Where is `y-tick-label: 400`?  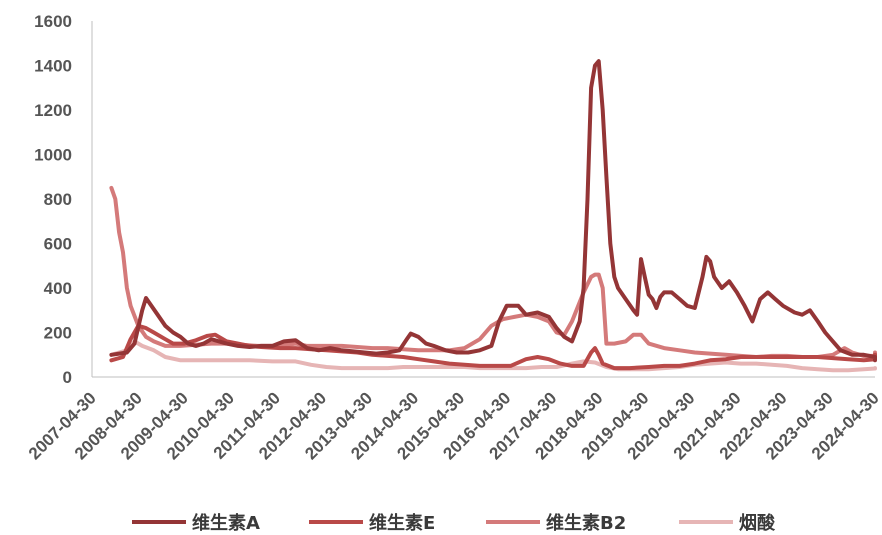
y-tick-label: 400 is located at coordinates (58, 288).